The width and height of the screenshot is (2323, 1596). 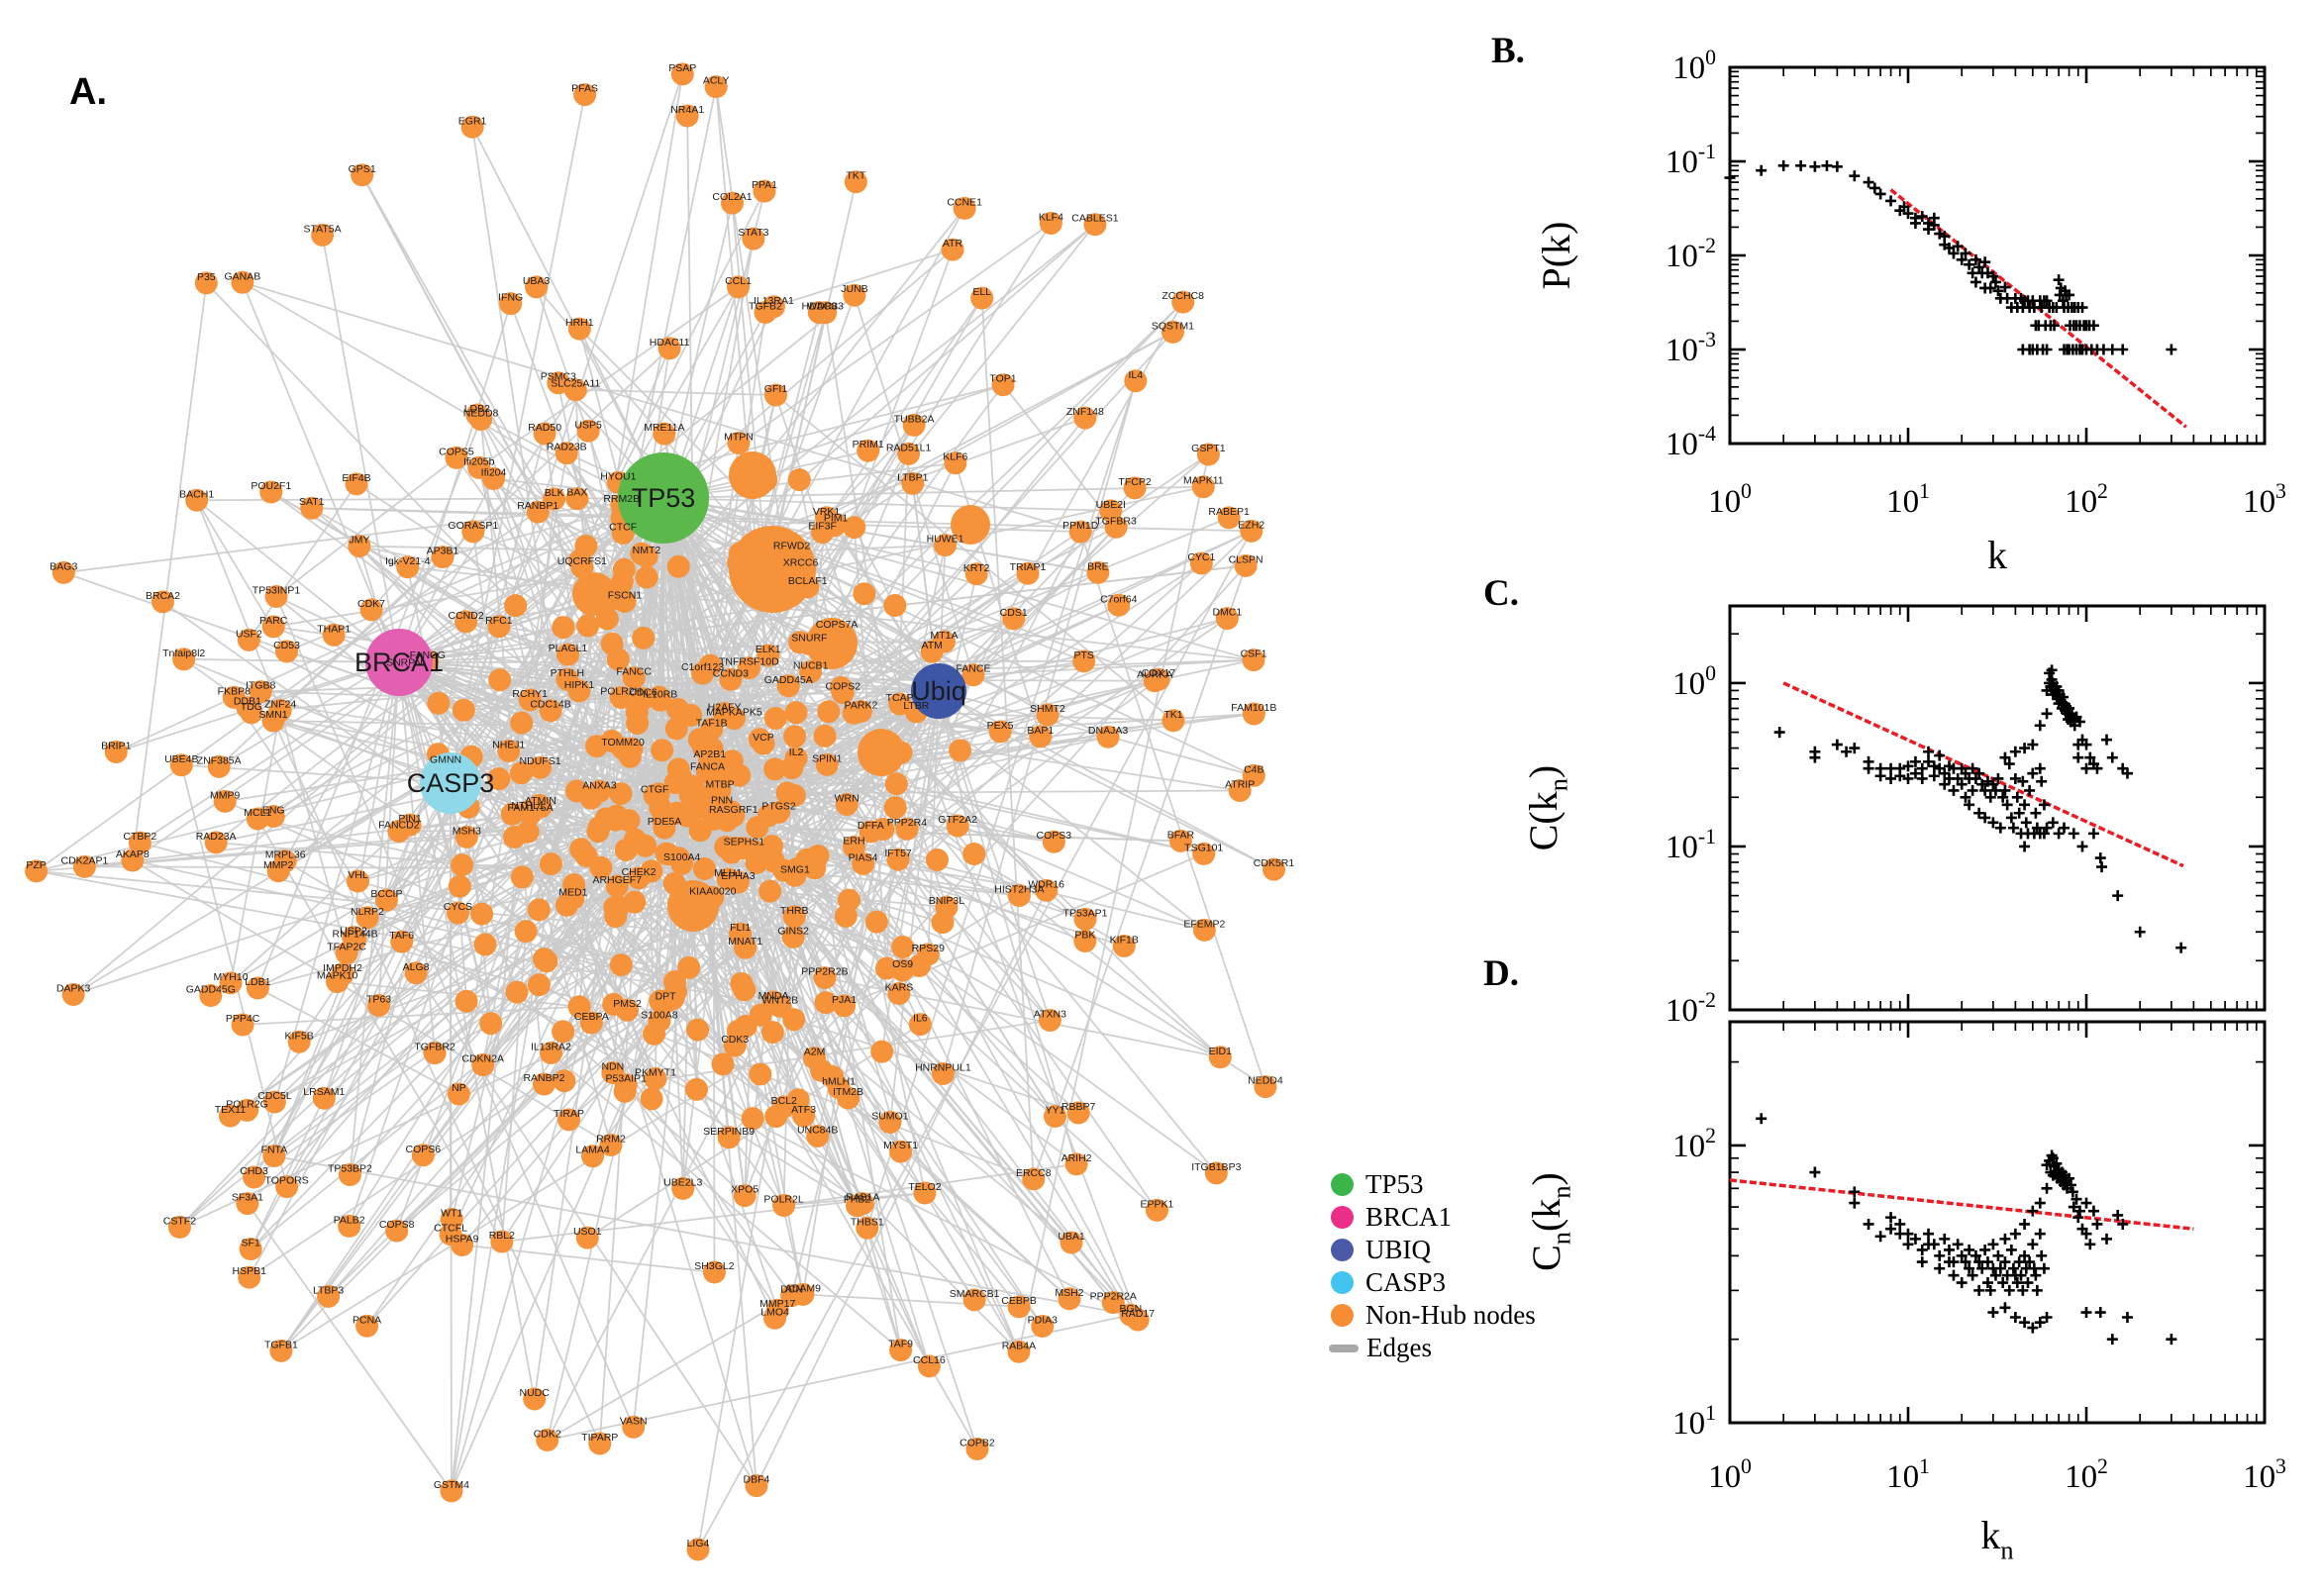 I want to click on data-points, so click(x=1980, y=808).